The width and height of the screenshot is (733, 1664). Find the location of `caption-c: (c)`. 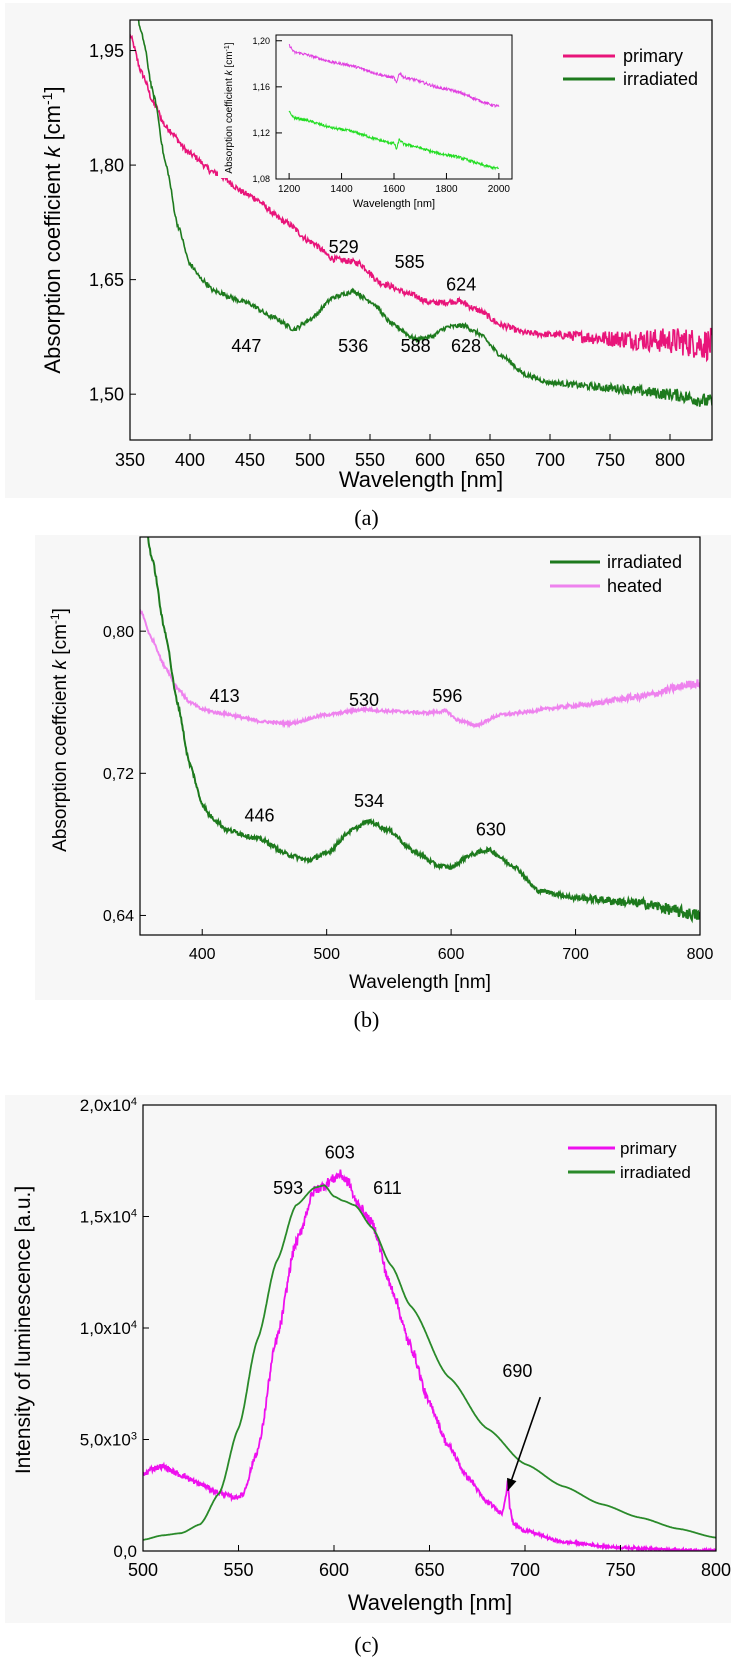

caption-c: (c) is located at coordinates (366, 1644).